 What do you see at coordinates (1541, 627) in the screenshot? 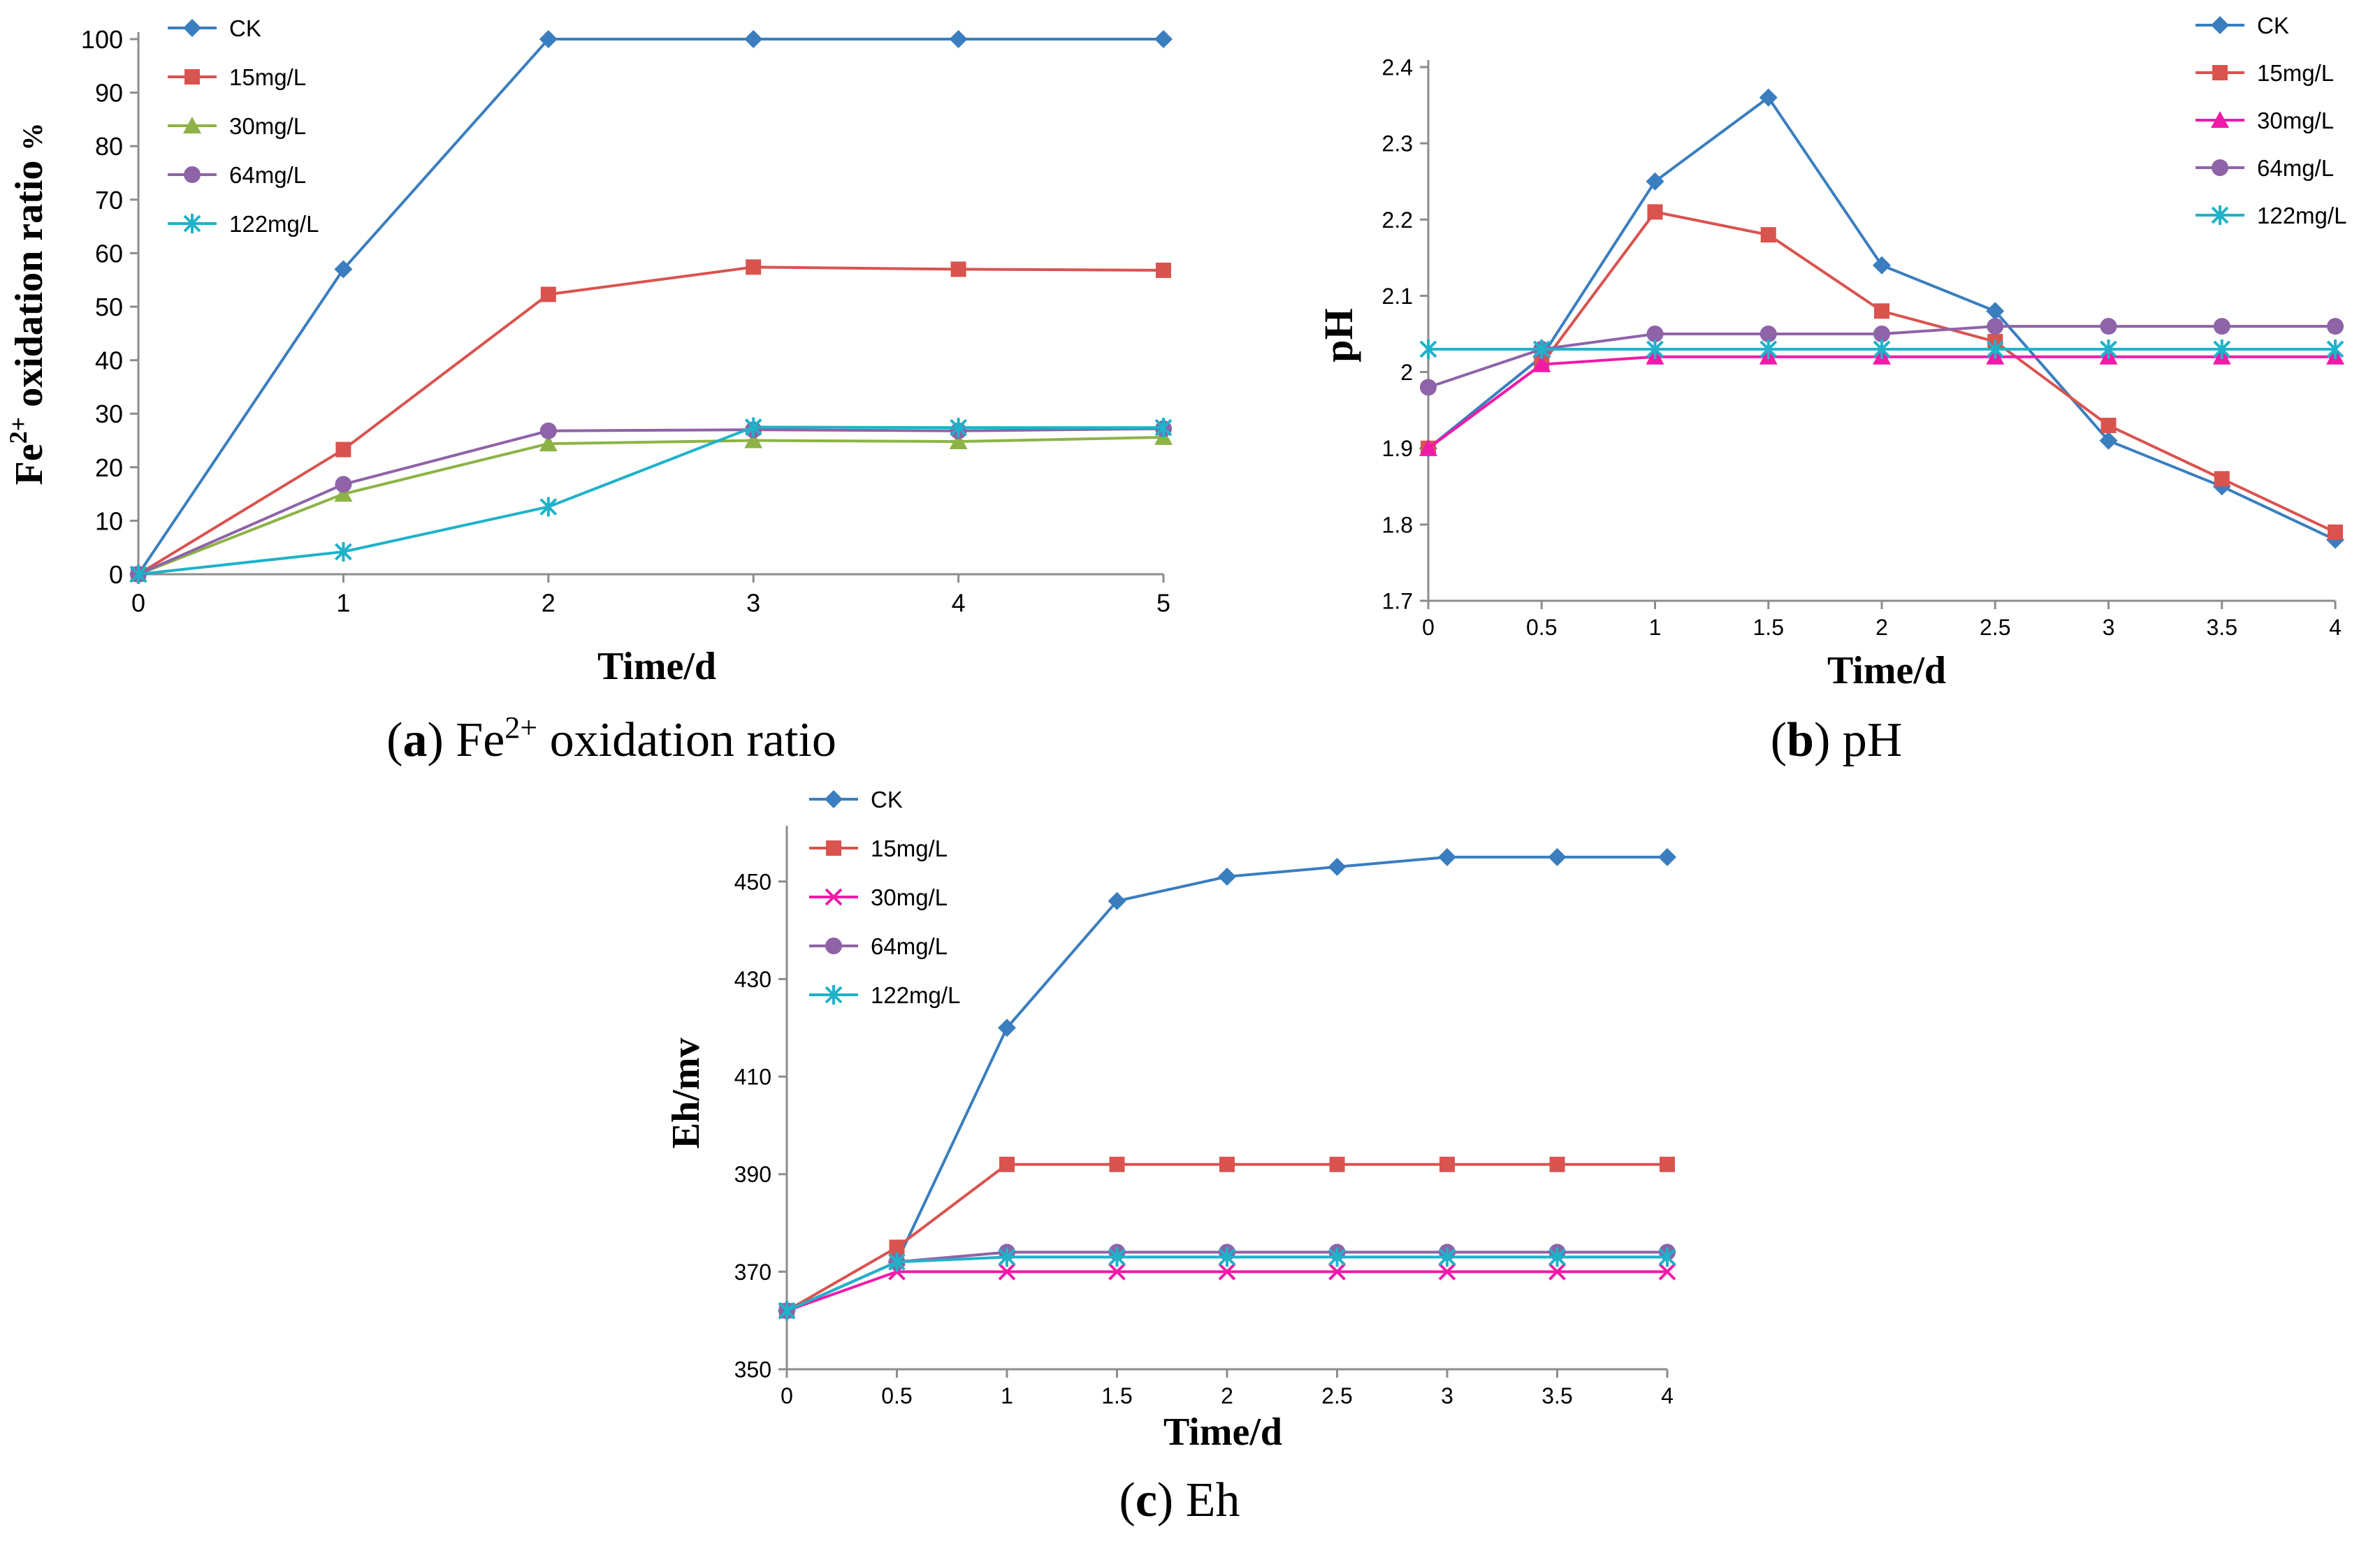
I see `x-tick-label: 0.5` at bounding box center [1541, 627].